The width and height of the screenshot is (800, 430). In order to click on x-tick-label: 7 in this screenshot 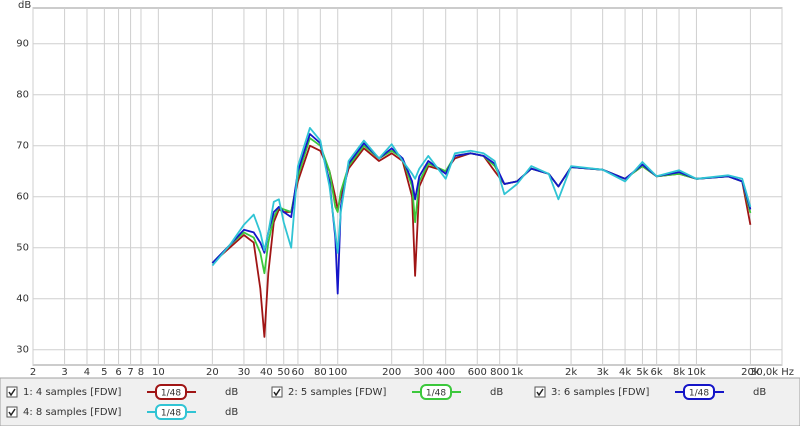, I will do `click(130, 372)`.